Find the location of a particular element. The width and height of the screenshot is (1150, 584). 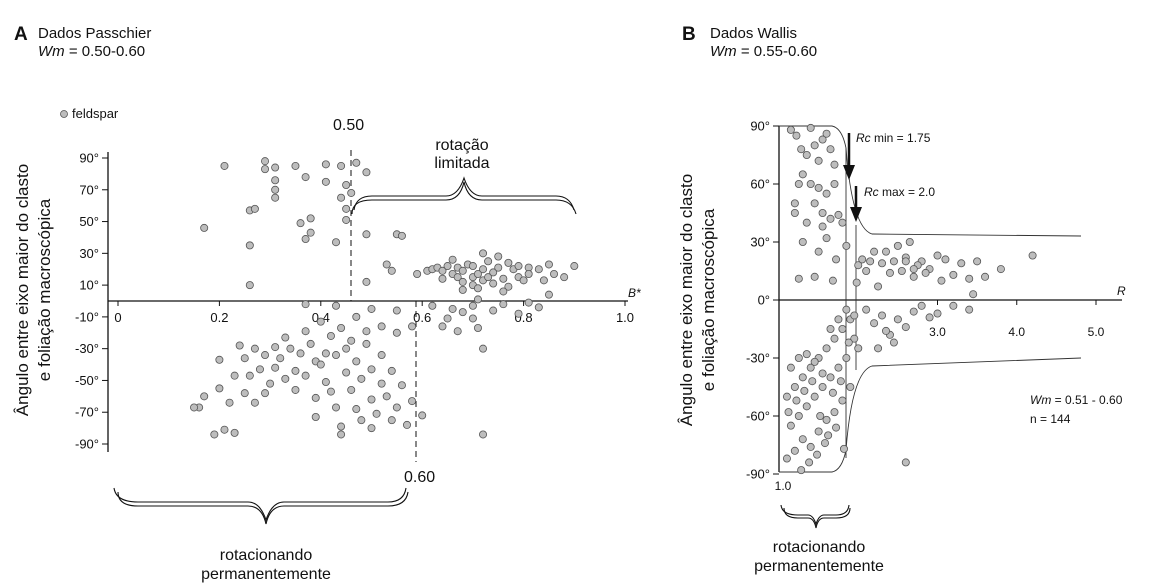

panel-a-xtick-label: 0 is located at coordinates (117, 317).